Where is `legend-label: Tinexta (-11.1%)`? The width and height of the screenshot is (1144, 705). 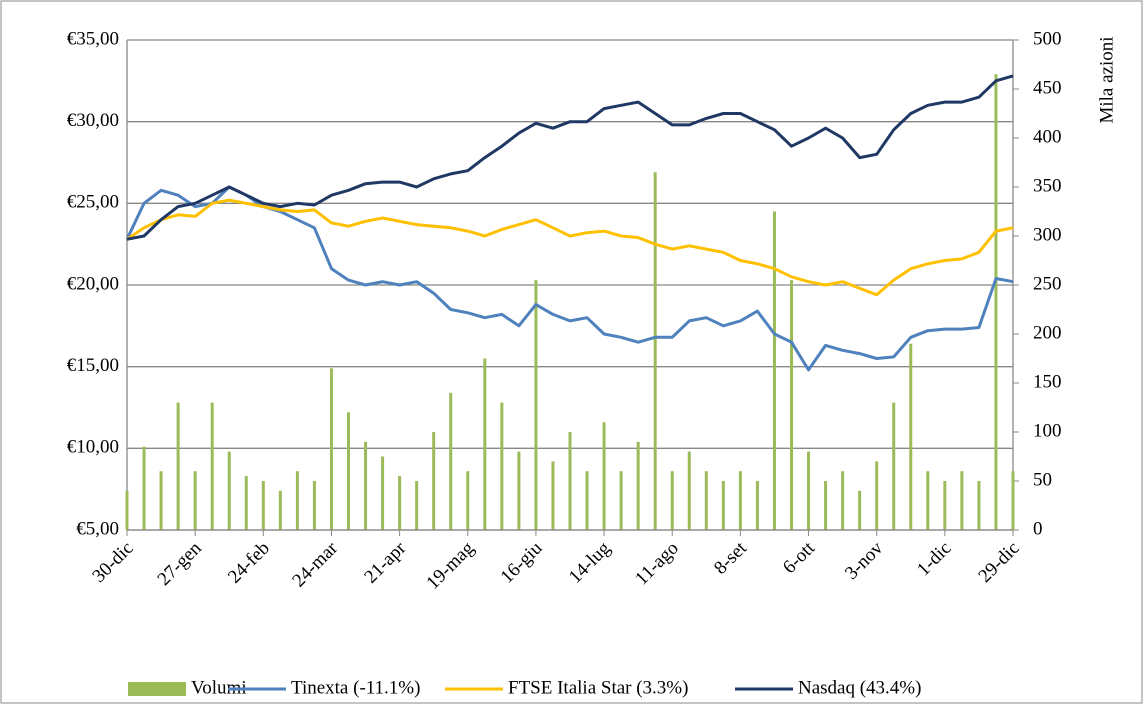
legend-label: Tinexta (-11.1%) is located at coordinates (355, 687).